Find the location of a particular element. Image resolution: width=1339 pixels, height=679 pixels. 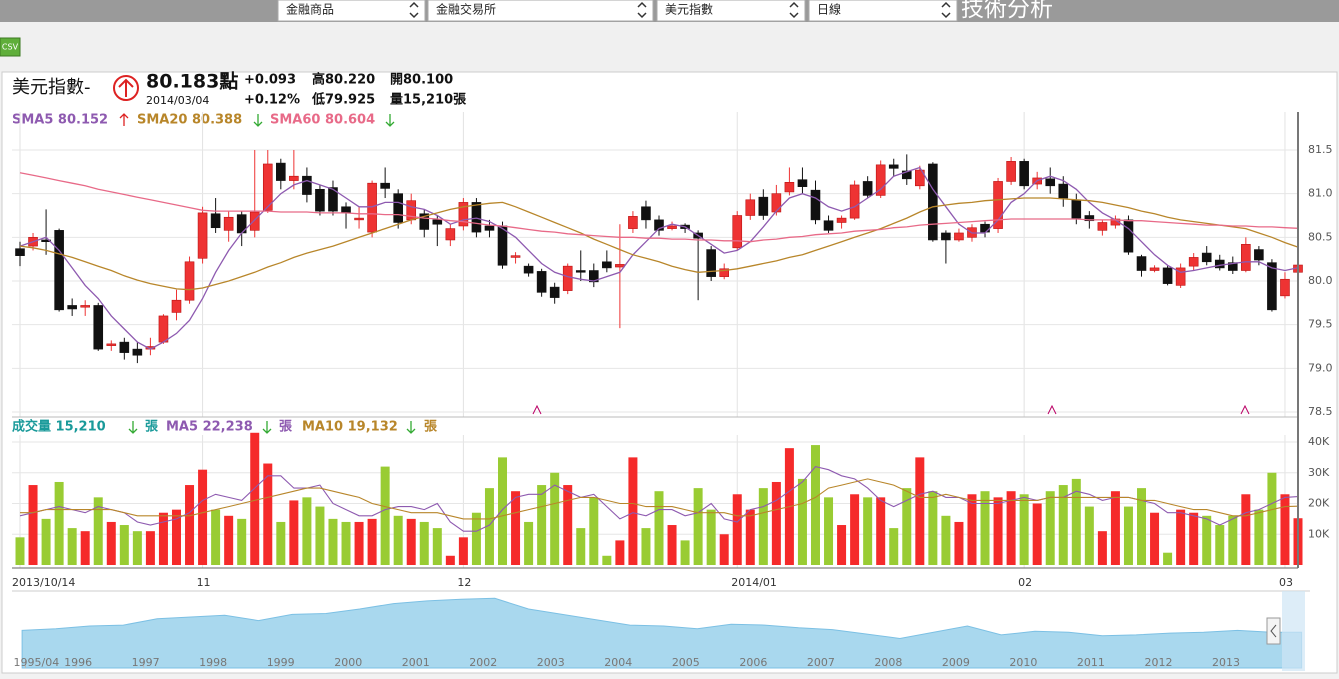

csv-button: CSV is located at coordinates (10, 47).